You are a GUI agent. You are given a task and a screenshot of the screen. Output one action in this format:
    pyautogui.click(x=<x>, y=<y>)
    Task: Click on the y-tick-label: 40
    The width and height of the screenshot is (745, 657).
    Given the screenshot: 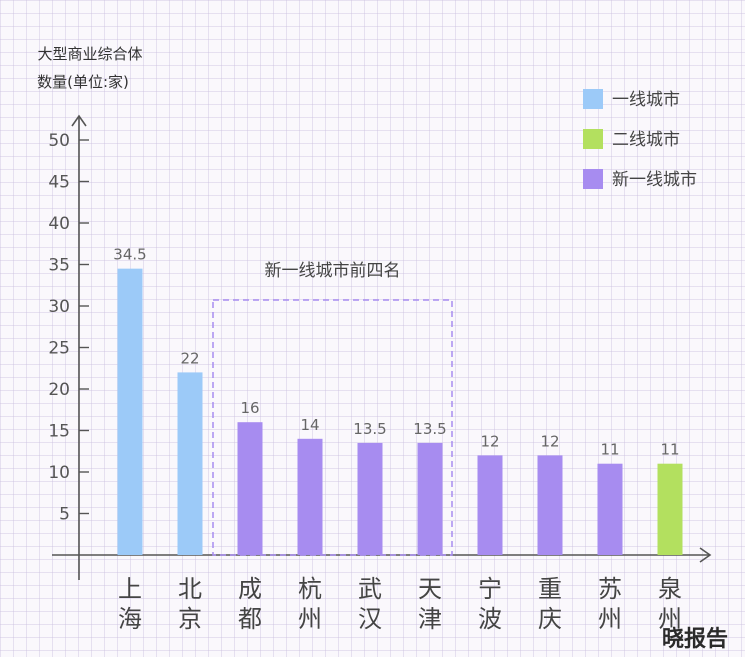 What is the action you would take?
    pyautogui.click(x=59, y=224)
    